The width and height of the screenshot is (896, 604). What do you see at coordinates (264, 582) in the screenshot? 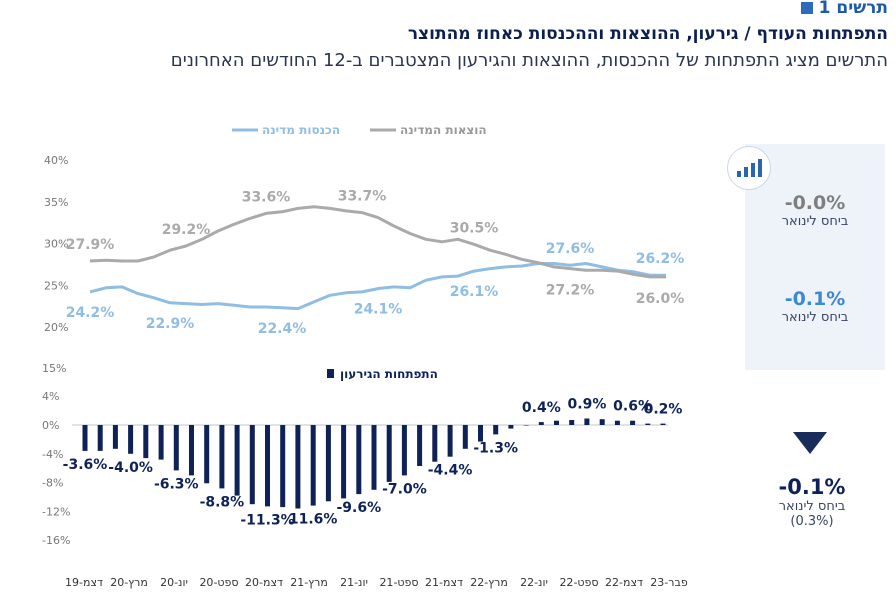
I see `x-axis-label: דצמ-20` at bounding box center [264, 582].